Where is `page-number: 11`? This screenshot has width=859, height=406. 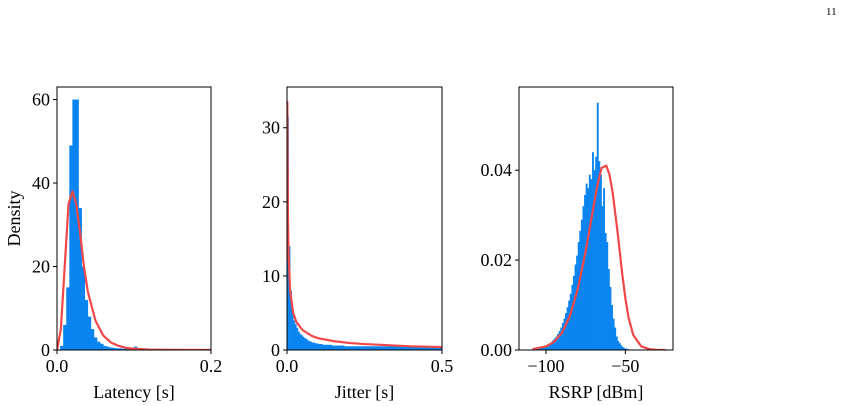 page-number: 11 is located at coordinates (831, 12).